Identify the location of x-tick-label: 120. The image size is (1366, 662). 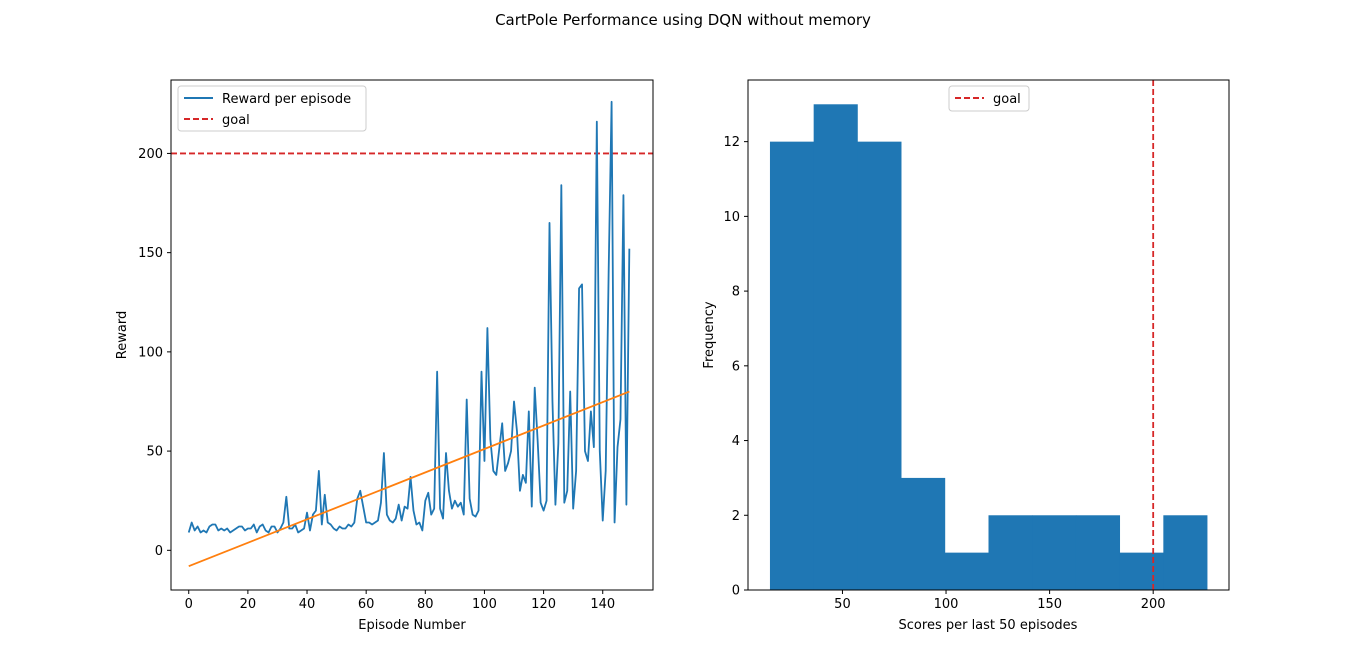
(543, 604).